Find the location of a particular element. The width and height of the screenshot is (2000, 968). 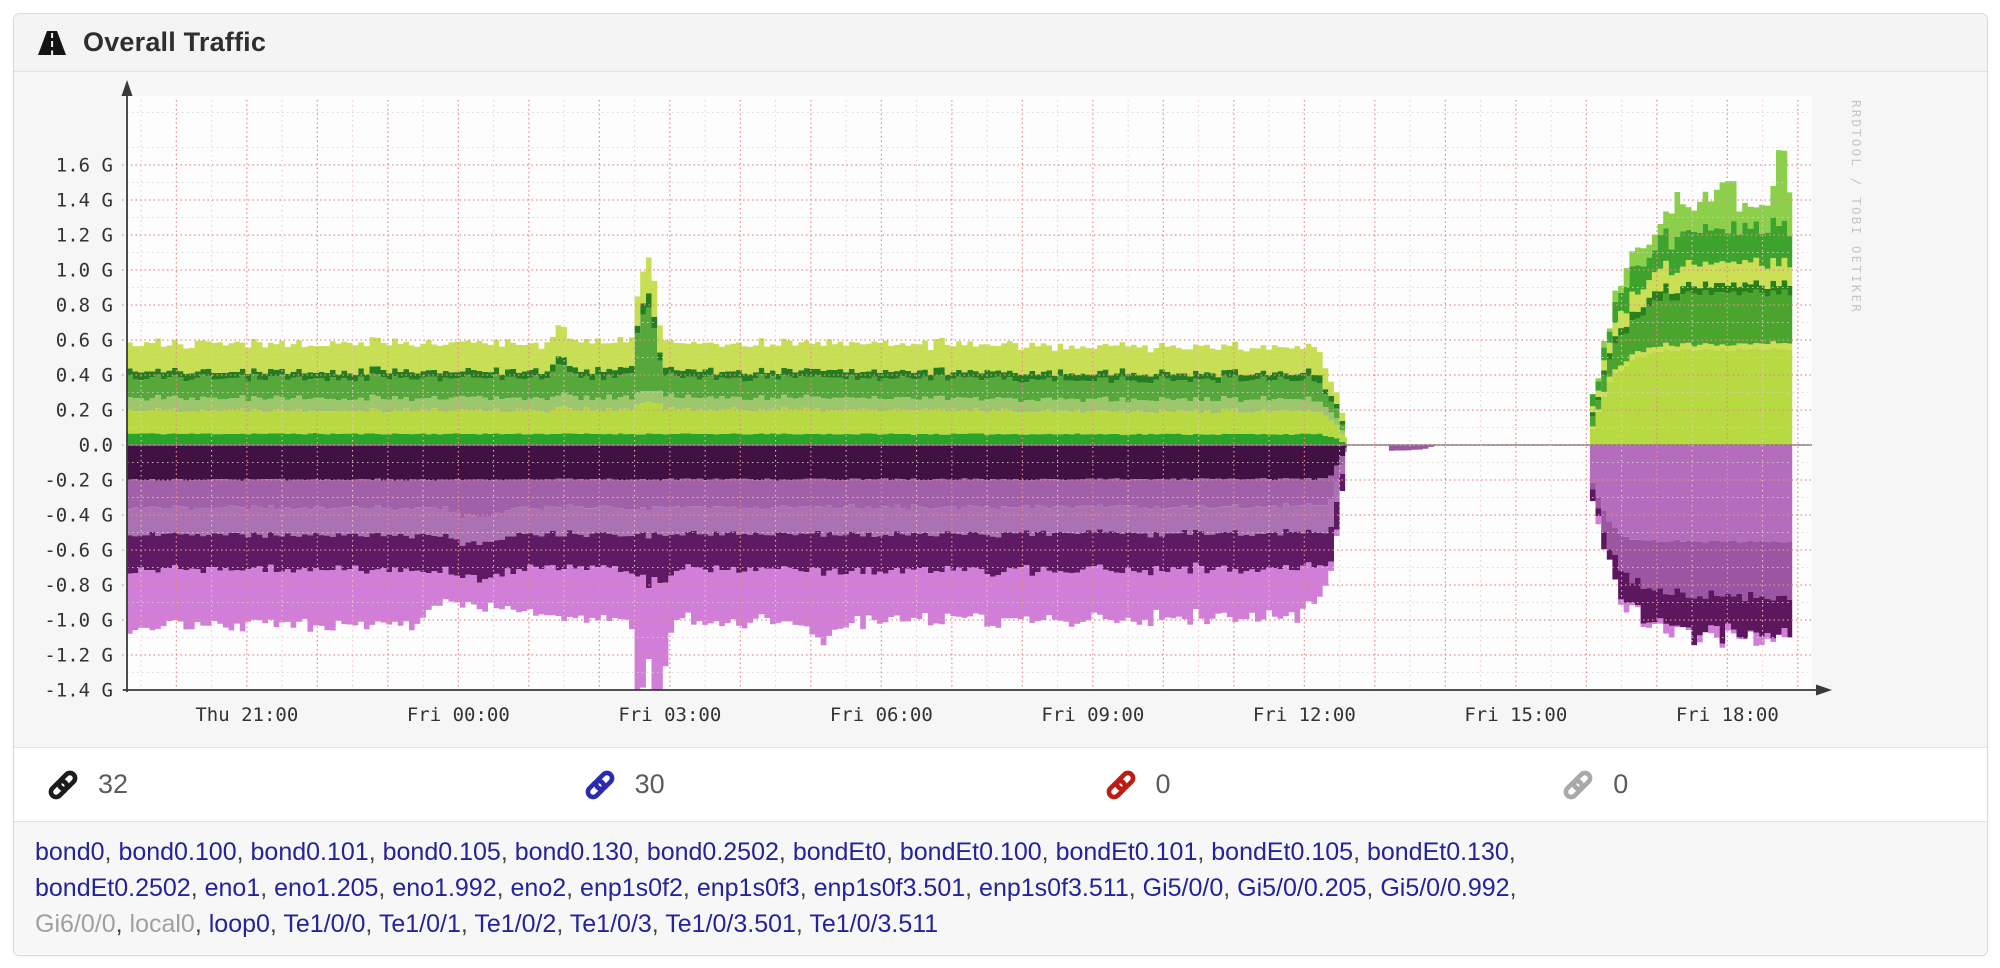

ports-summary-item: 32 is located at coordinates (282, 784).